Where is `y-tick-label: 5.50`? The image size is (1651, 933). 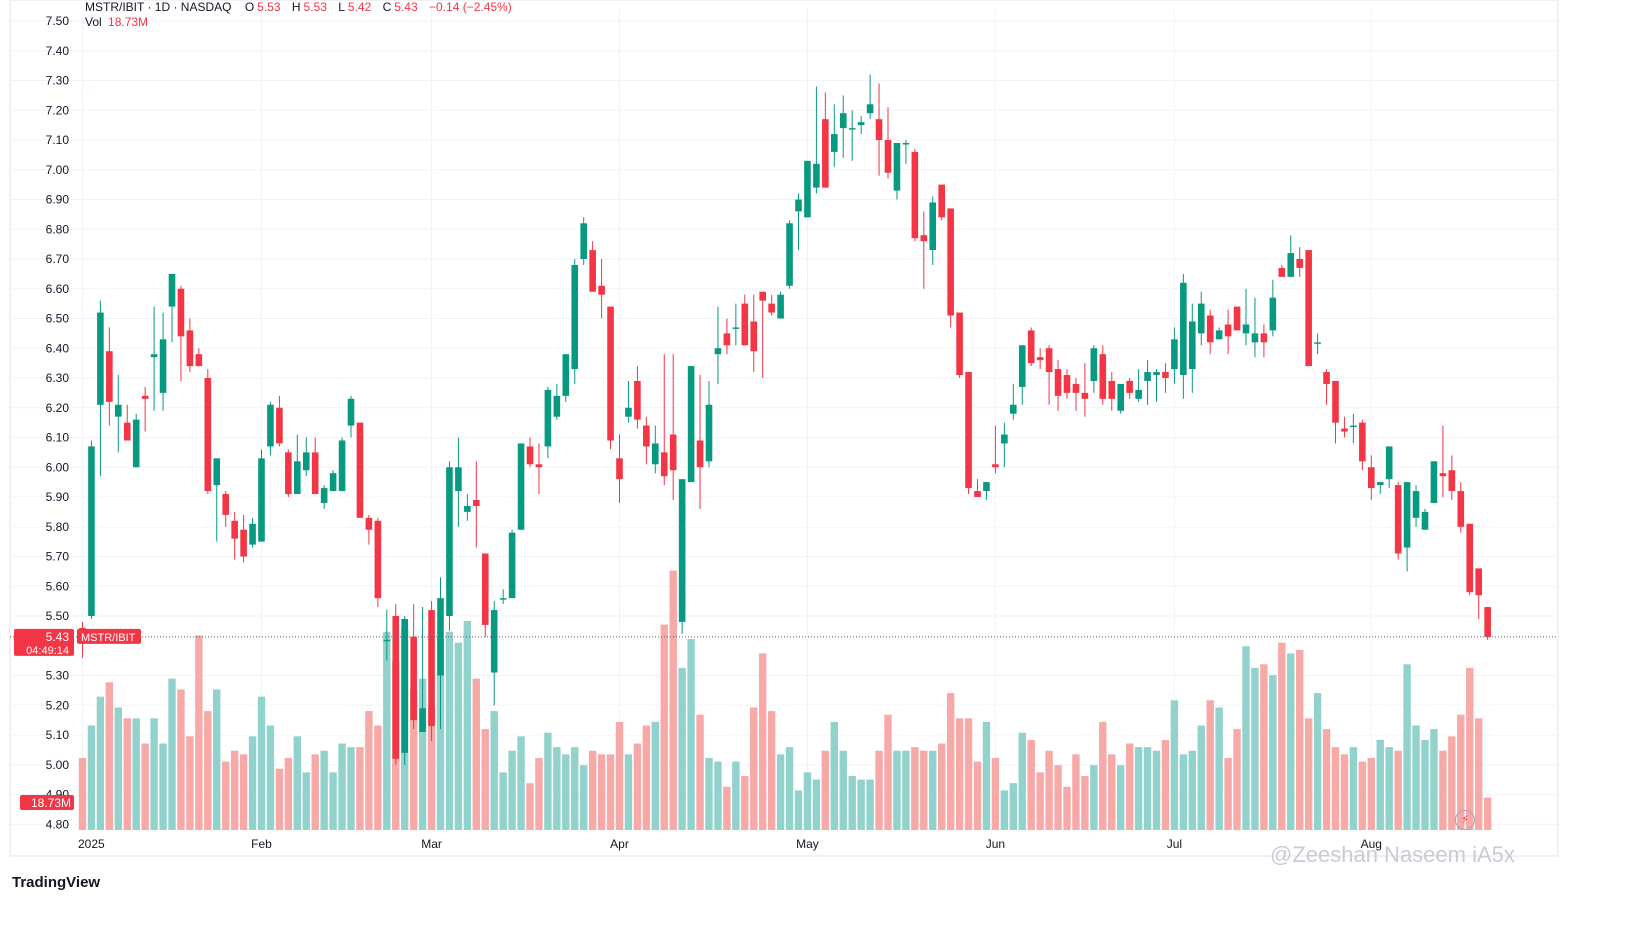
y-tick-label: 5.50 is located at coordinates (58, 616).